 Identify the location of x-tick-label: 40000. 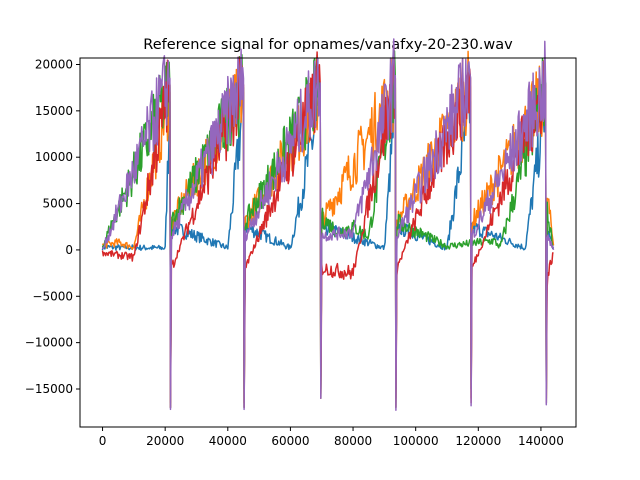
(228, 441).